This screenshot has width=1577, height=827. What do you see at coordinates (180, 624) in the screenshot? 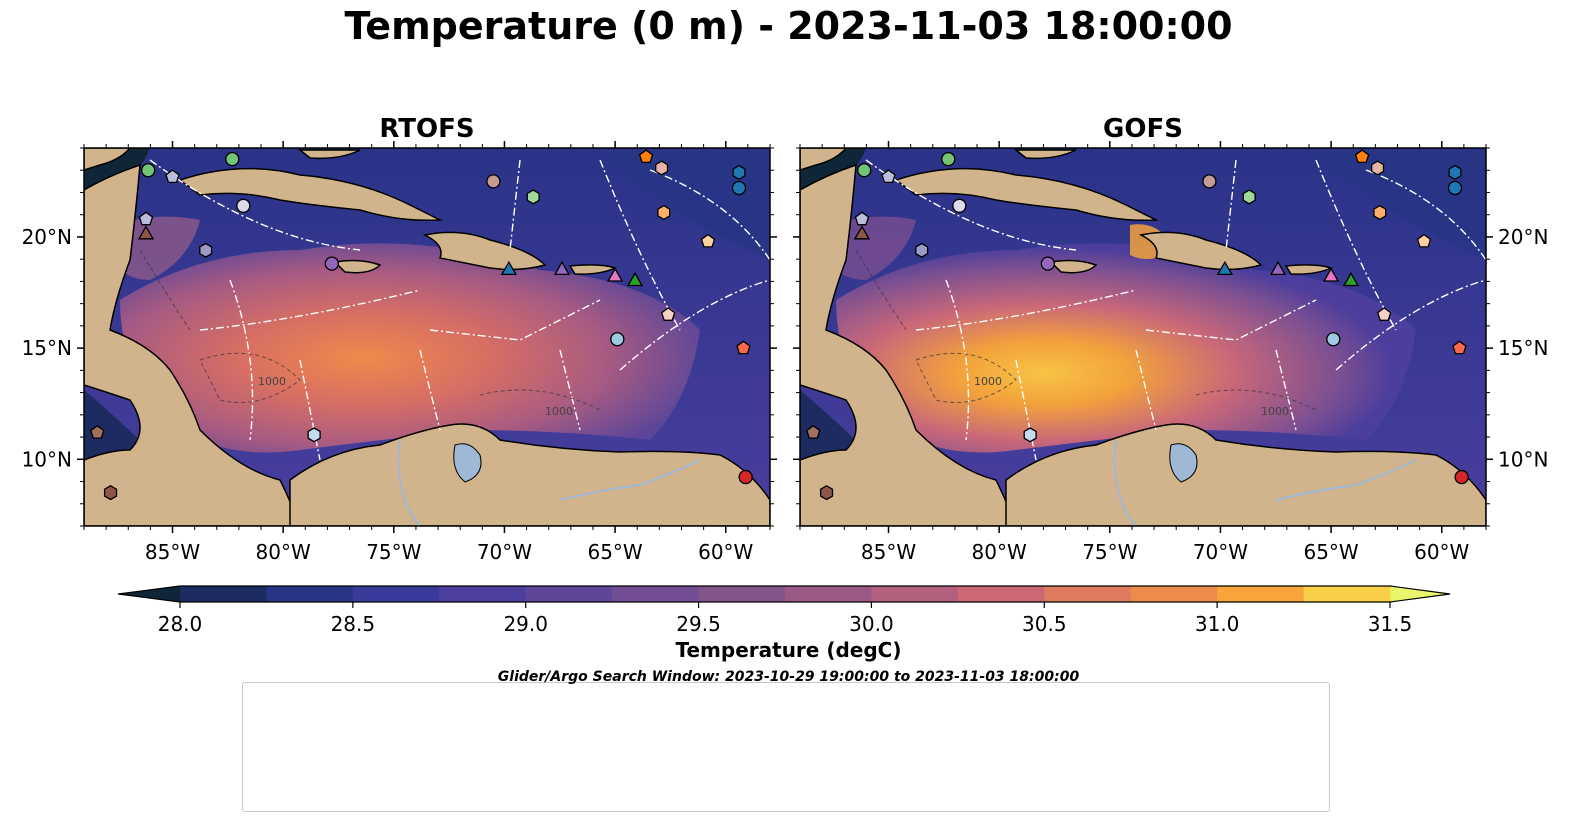
I see `colorbar-tick-label: 28.0` at bounding box center [180, 624].